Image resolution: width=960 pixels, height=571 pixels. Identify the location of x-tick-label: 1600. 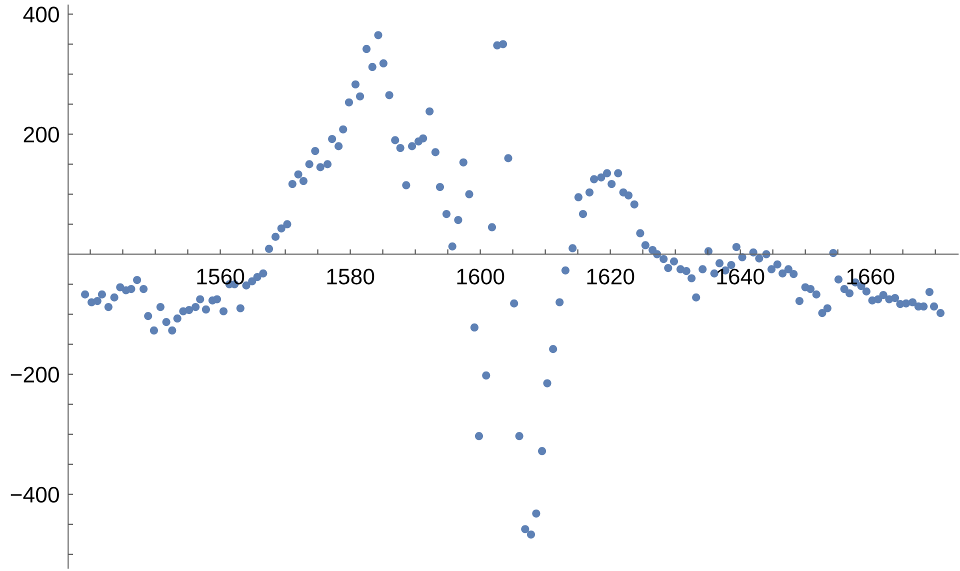
(480, 276).